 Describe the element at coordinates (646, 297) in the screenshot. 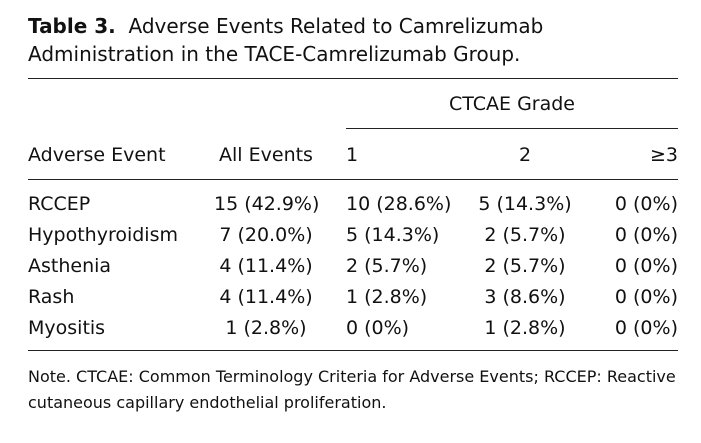

I see `row-rash-grade-3-plus: 0 (0%)` at that location.